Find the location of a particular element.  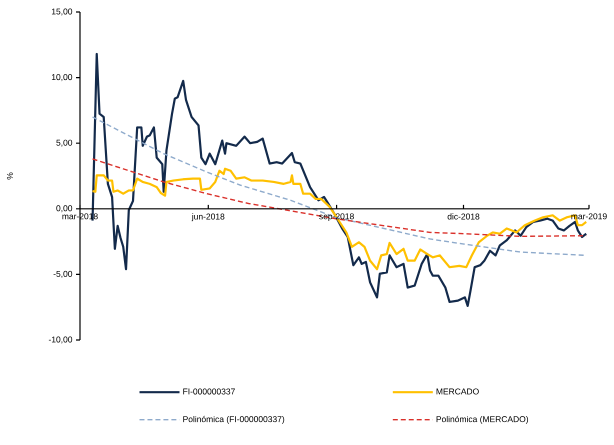

y-tick-label: -10,00 is located at coordinates (60, 340).